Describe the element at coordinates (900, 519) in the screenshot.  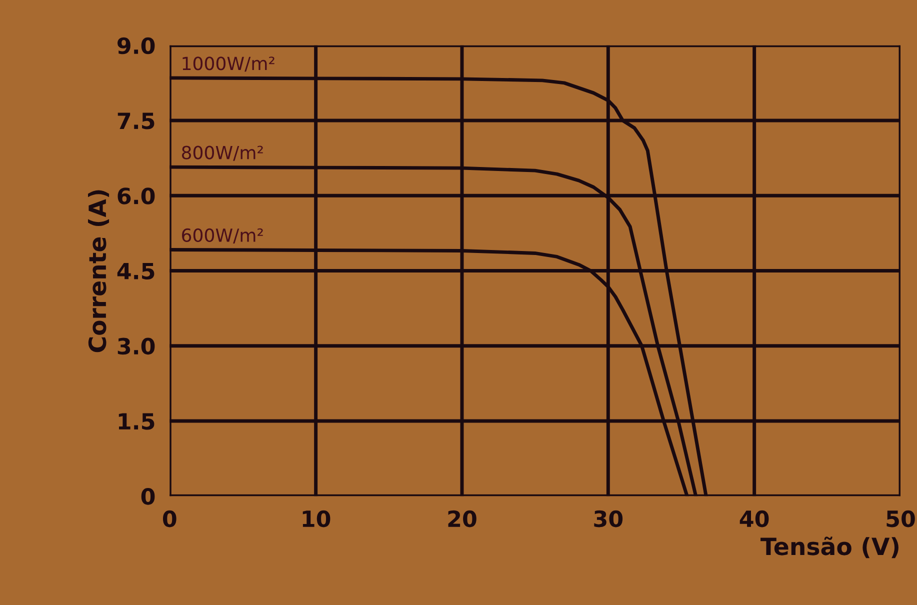
I see `x-tick-label: 50` at that location.